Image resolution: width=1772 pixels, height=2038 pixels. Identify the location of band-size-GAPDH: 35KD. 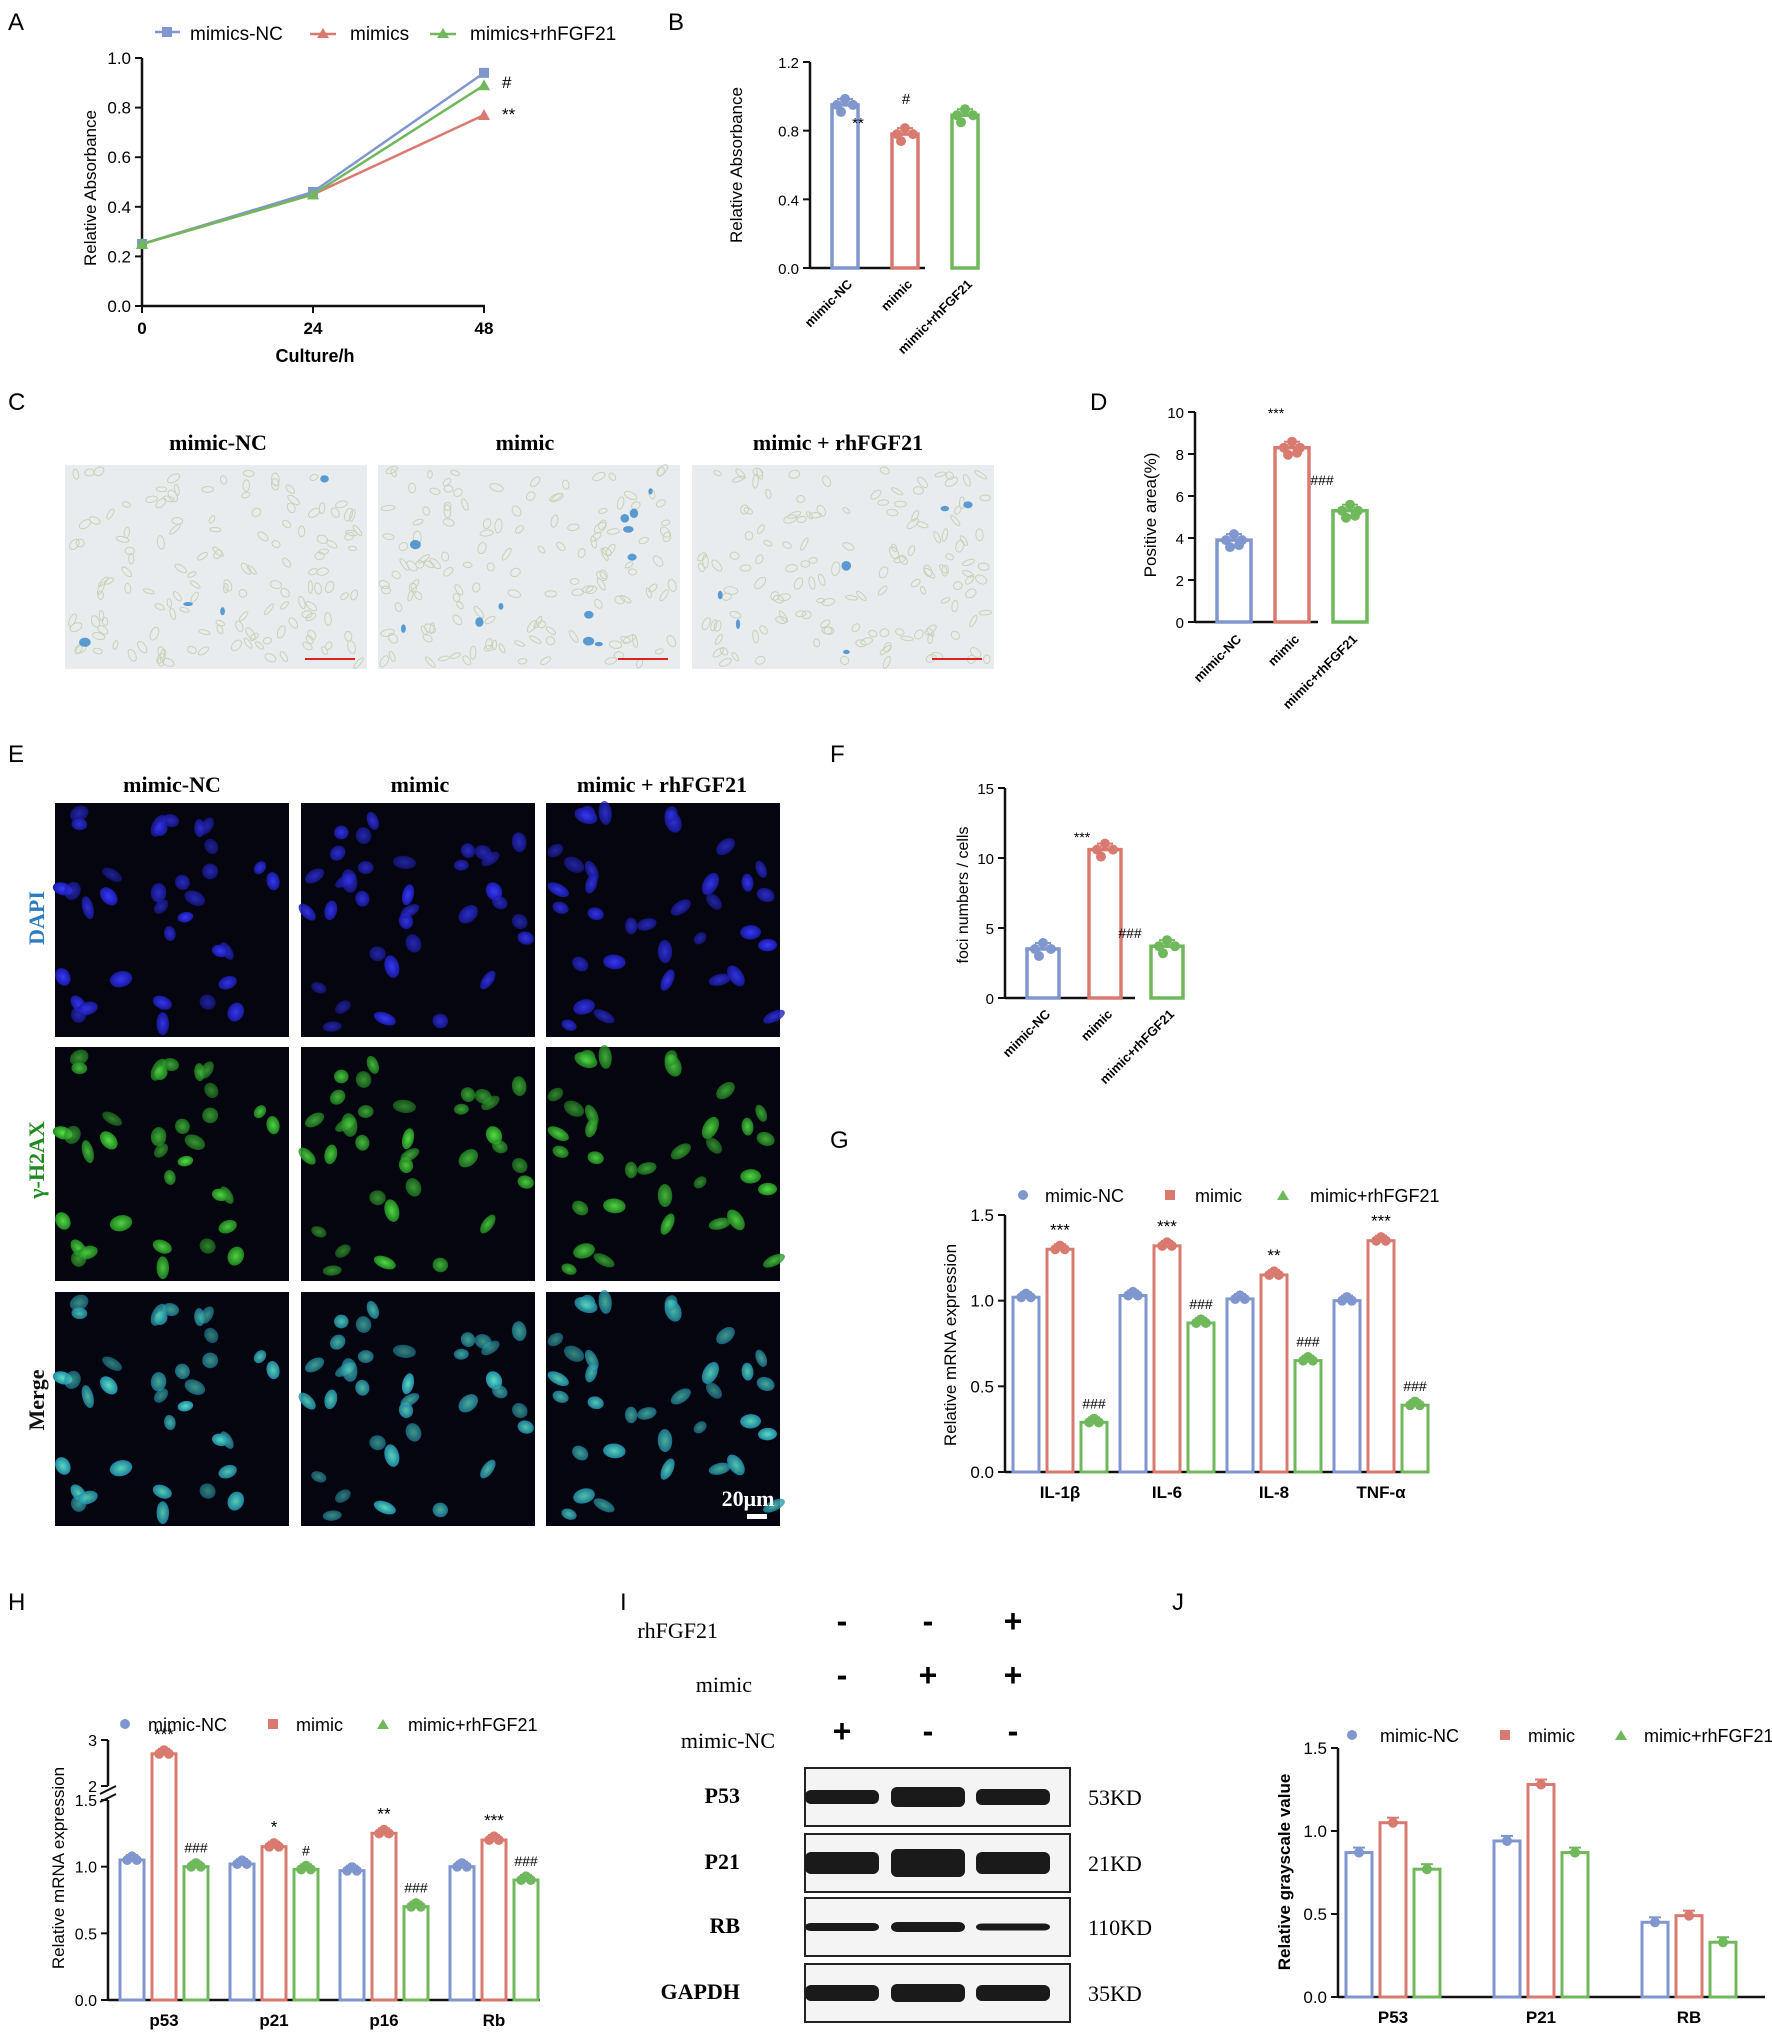
(1115, 1993).